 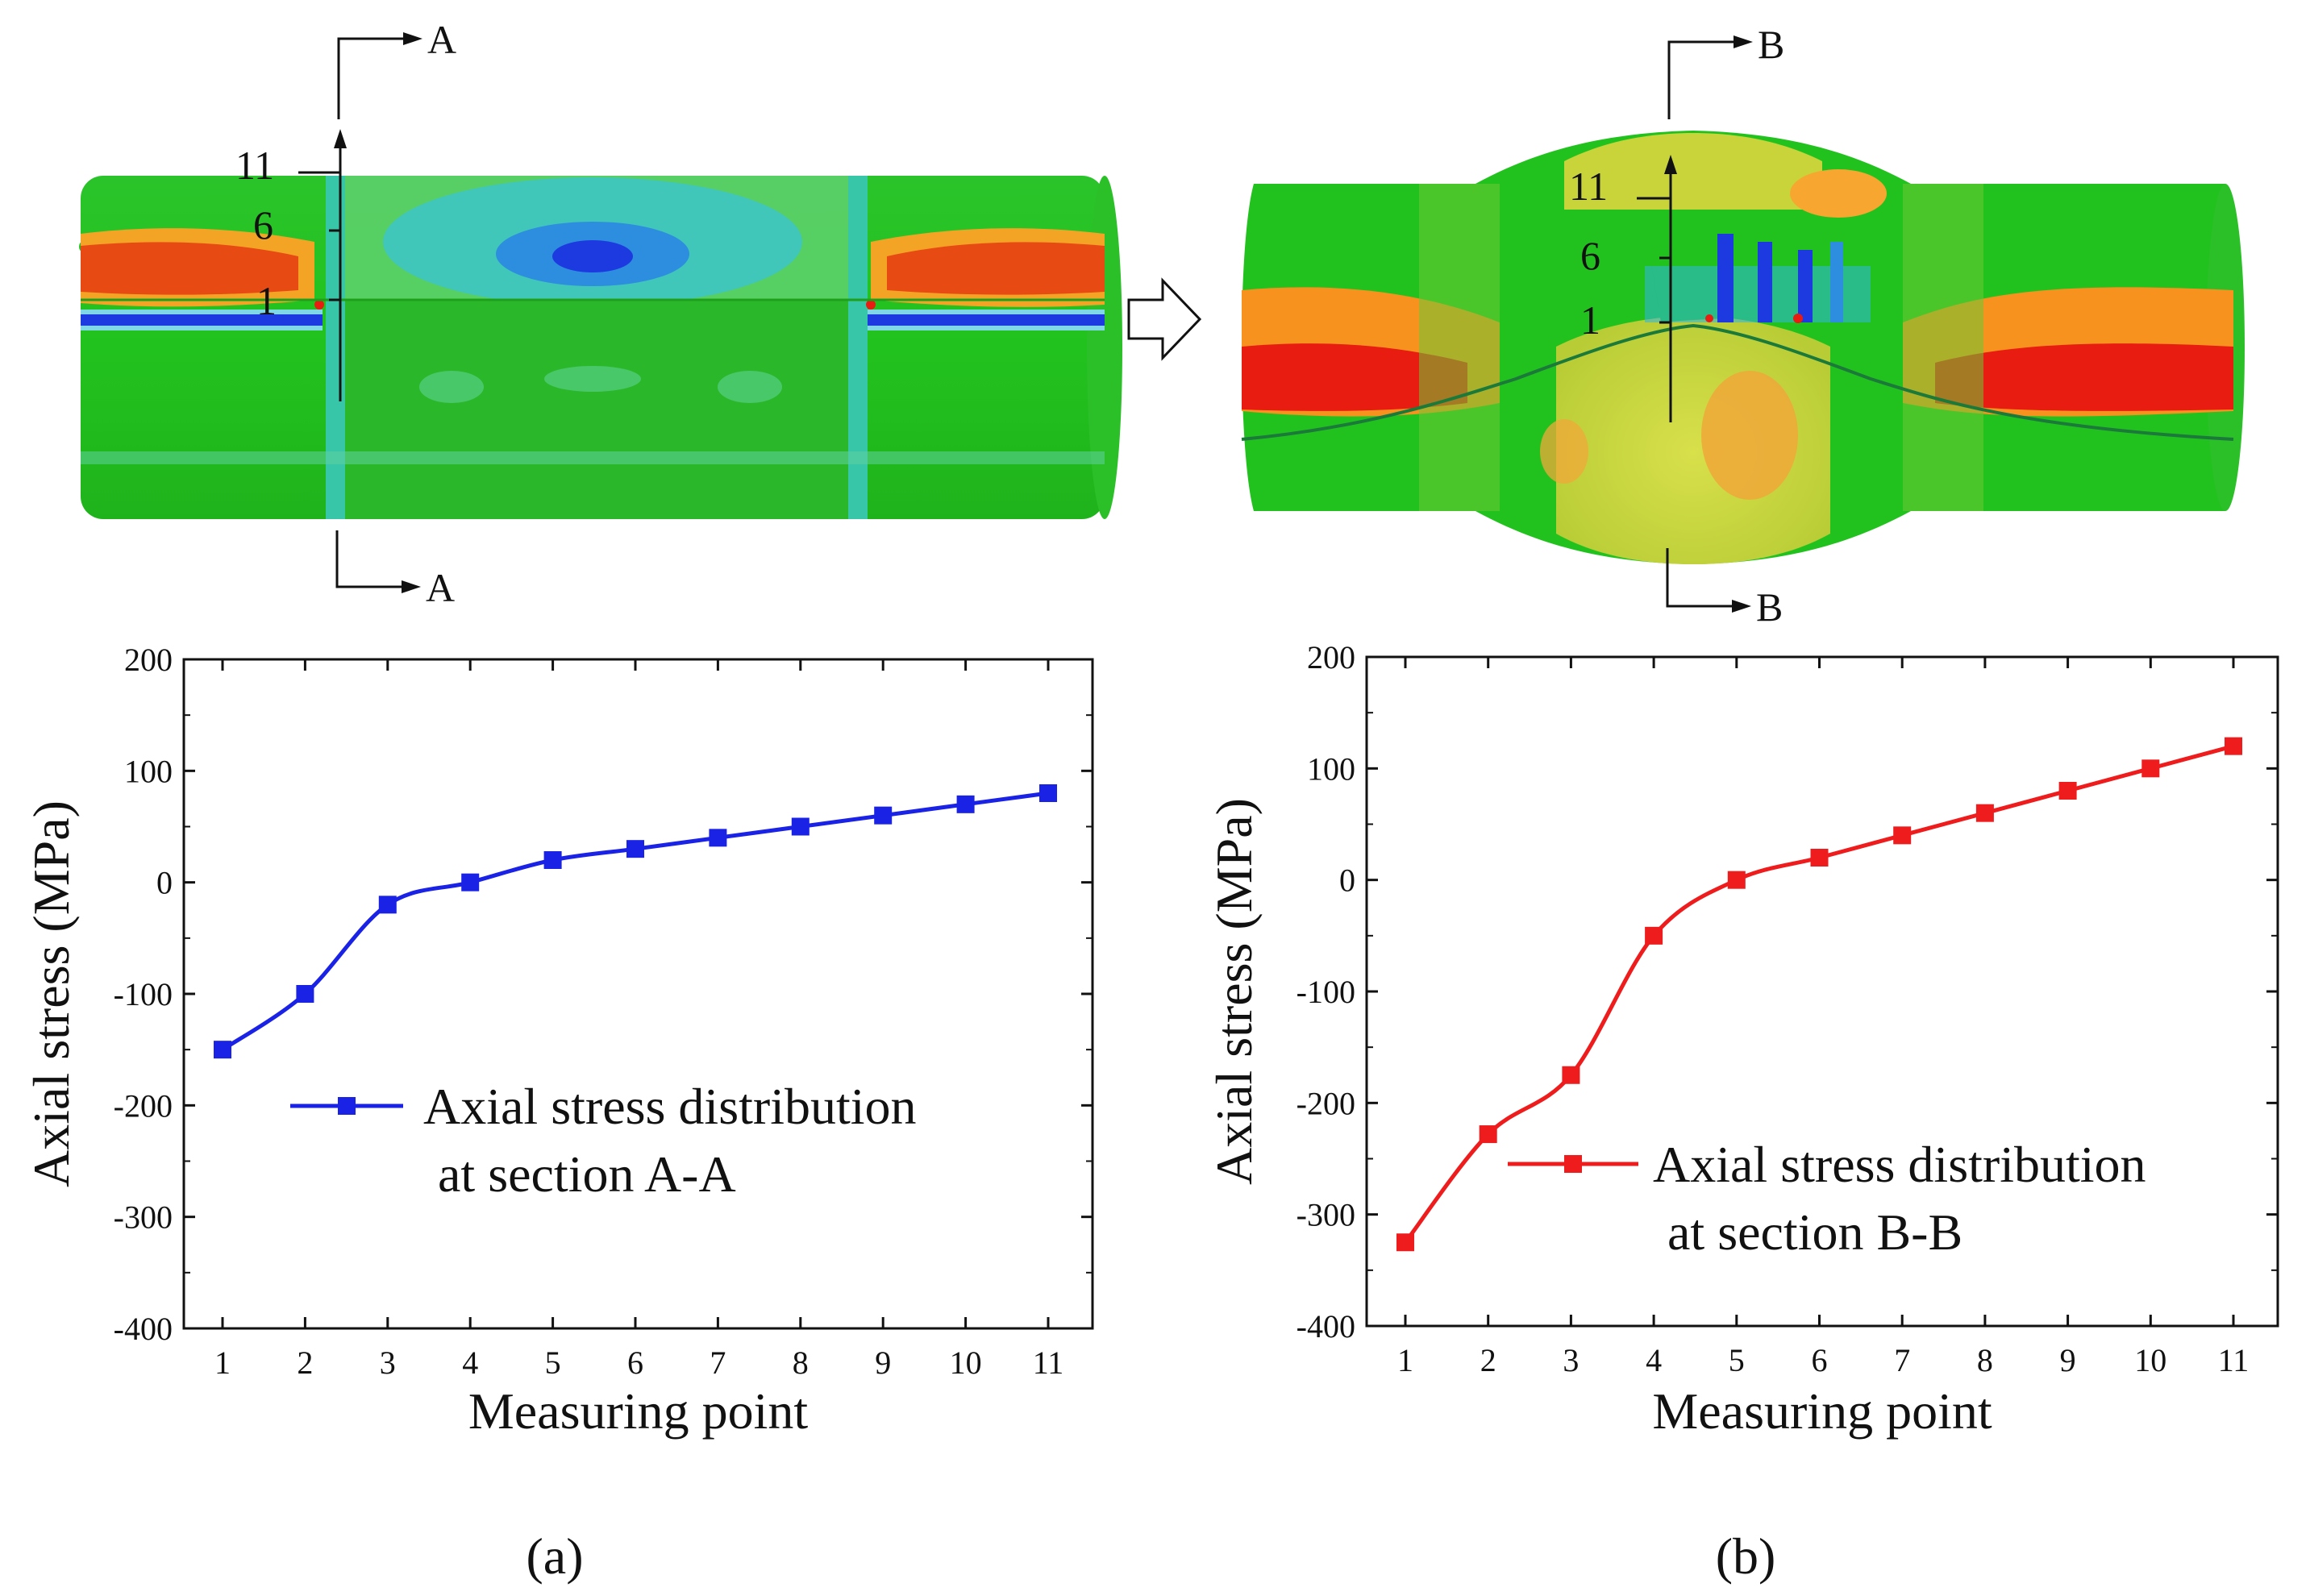 I want to click on legend-label-line2-b: at section B-B, so click(x=1814, y=1232).